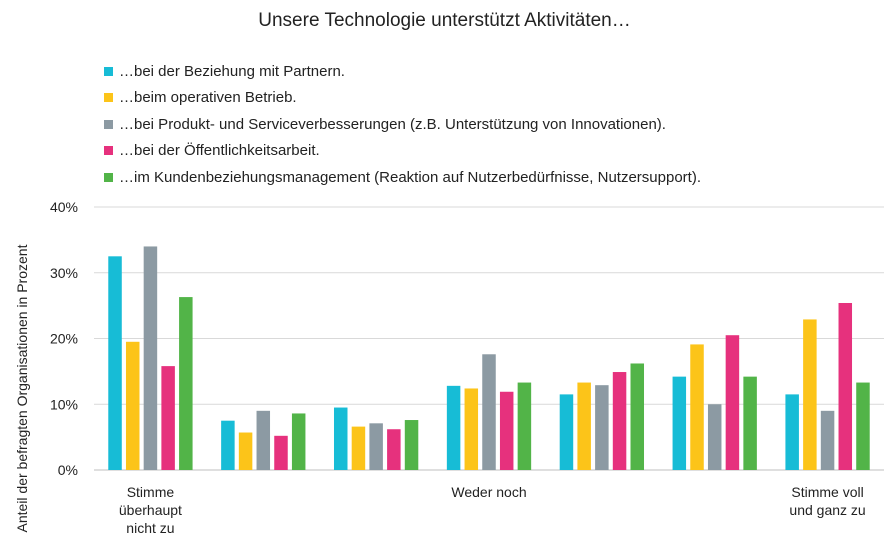 Image resolution: width=889 pixels, height=554 pixels. Describe the element at coordinates (402, 98) in the screenshot. I see `legend-item: …beim operativen Betrieb.` at that location.